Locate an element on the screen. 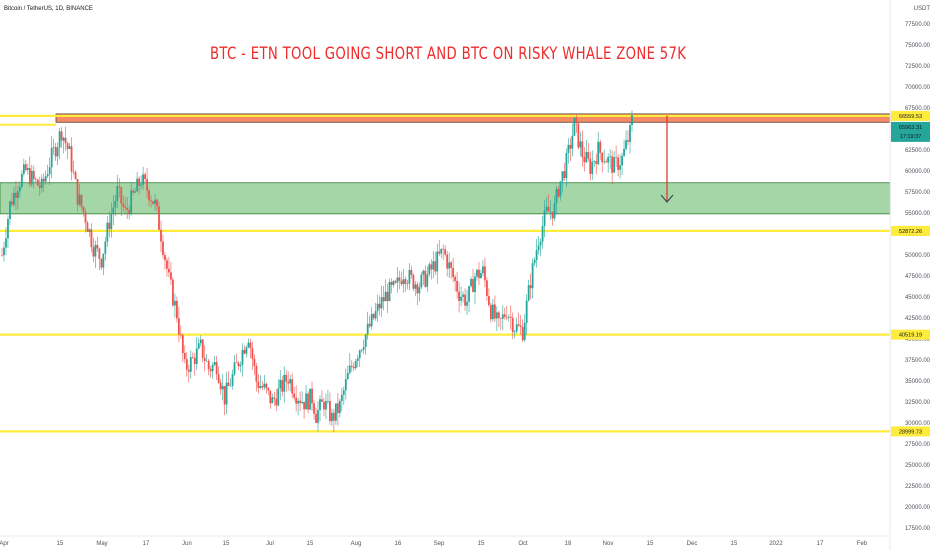 The width and height of the screenshot is (932, 550). whale-zone is located at coordinates (445, 198).